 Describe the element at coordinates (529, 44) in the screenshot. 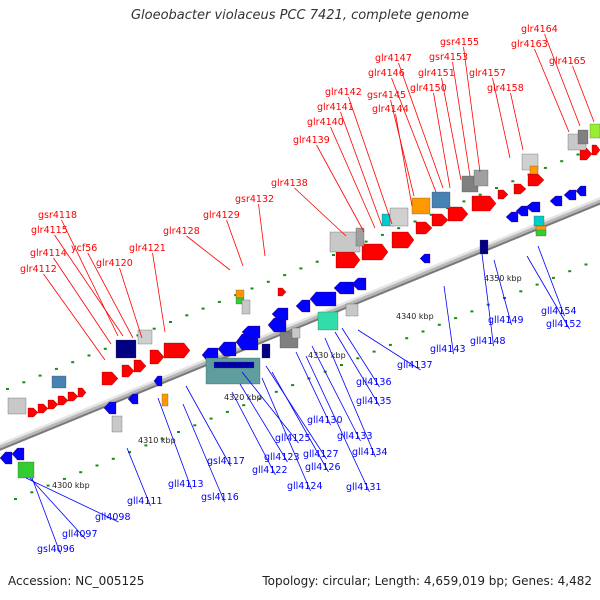

I see `forward-gene-label: glr4163` at that location.